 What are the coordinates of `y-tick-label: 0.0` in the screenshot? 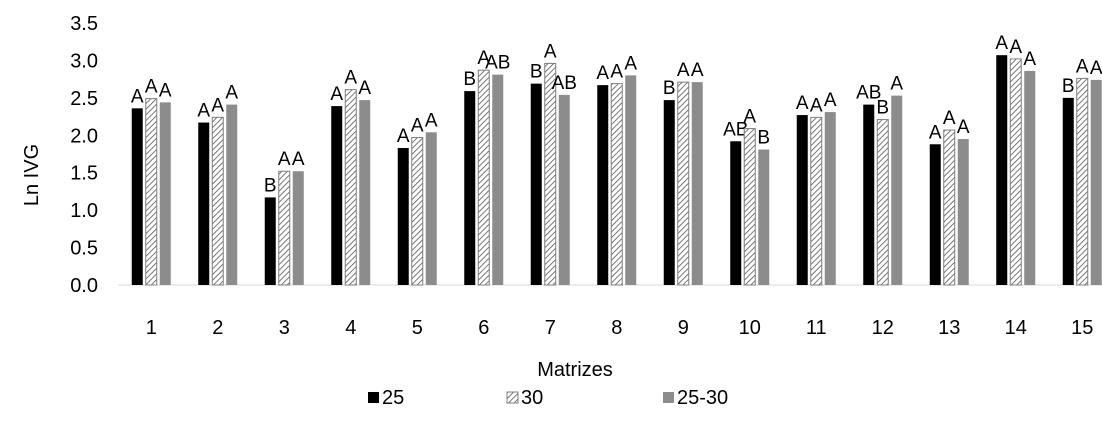 It's located at (84, 286).